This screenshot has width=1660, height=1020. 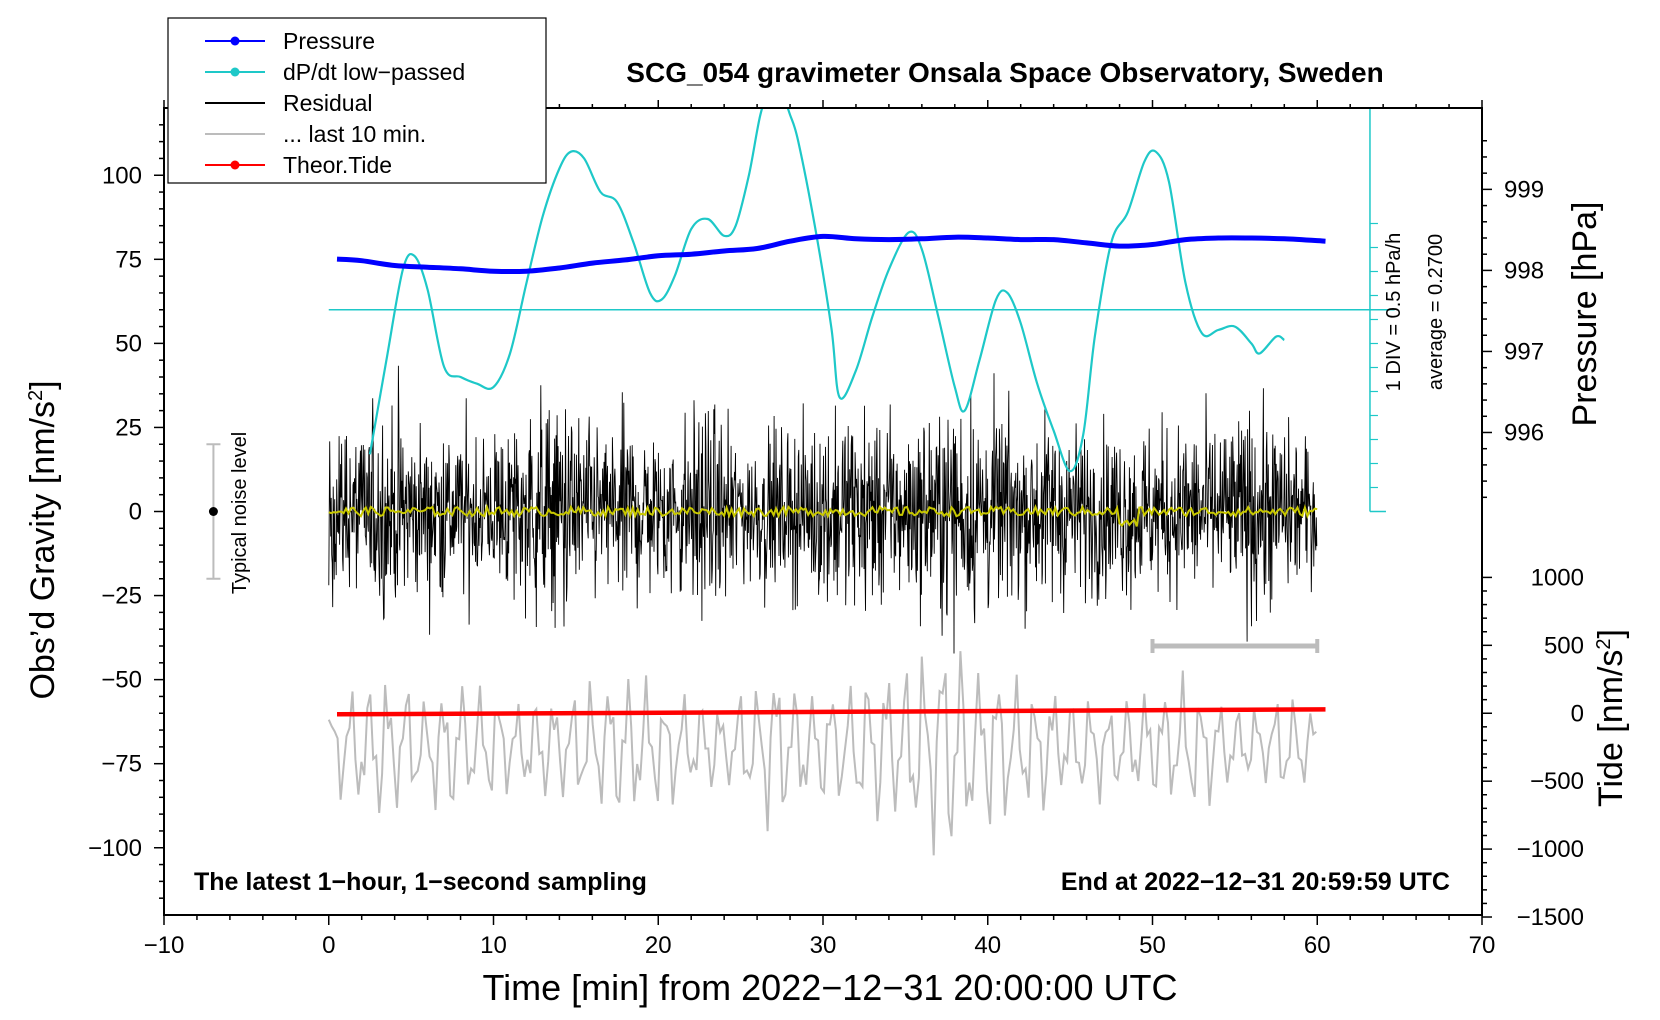 What do you see at coordinates (1524, 351) in the screenshot?
I see `pressure-tick-label: 997` at bounding box center [1524, 351].